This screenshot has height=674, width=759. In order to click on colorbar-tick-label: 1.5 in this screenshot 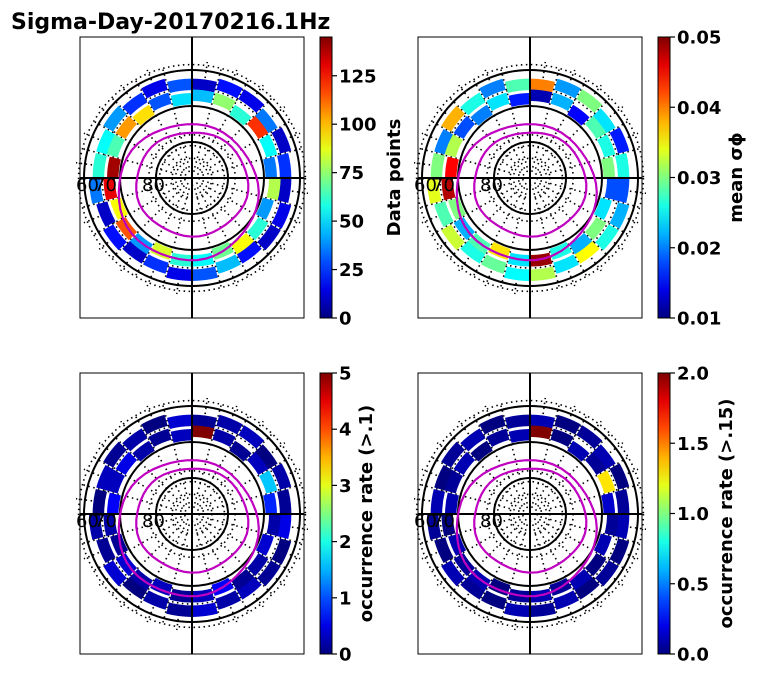, I will do `click(693, 444)`.